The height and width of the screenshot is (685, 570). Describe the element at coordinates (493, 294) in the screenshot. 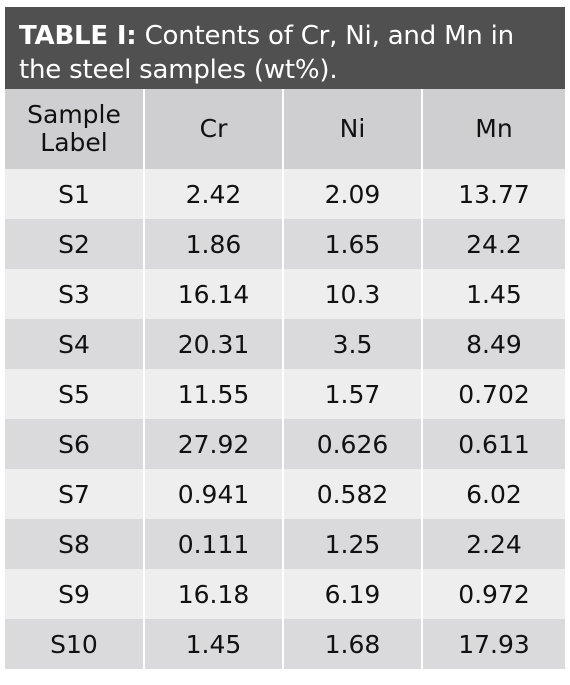

I see `cell-mn: 1.45` at that location.